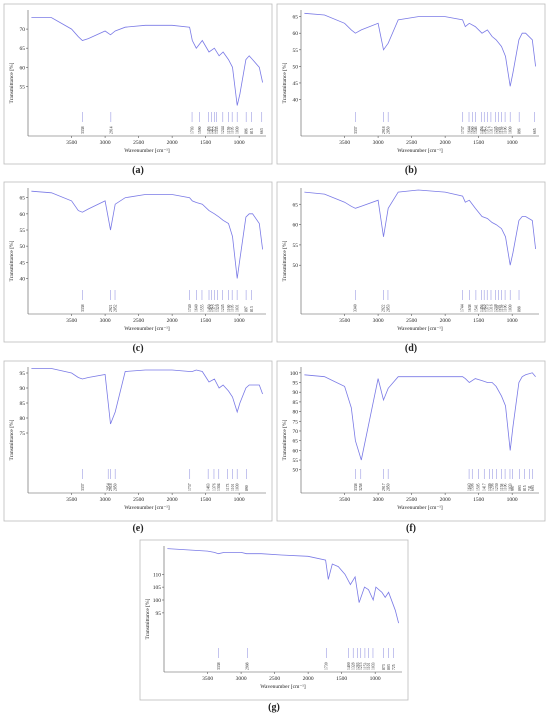  I want to click on peak-label: 2918, so click(111, 487).